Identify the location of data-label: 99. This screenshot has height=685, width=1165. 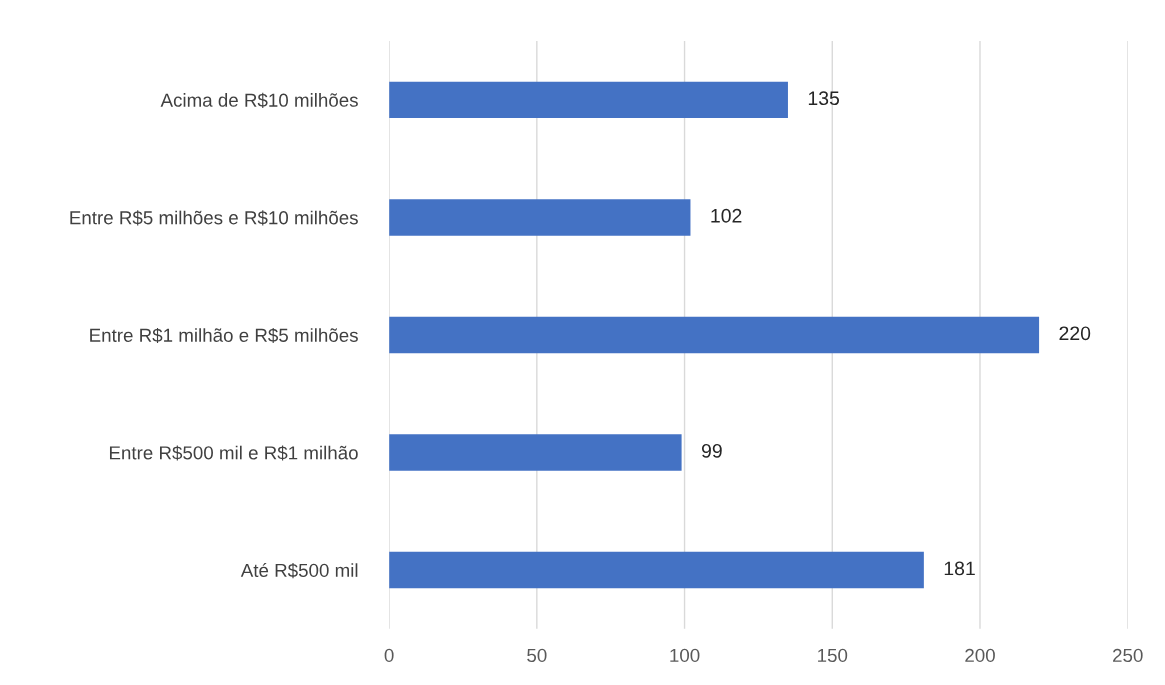
(711, 450).